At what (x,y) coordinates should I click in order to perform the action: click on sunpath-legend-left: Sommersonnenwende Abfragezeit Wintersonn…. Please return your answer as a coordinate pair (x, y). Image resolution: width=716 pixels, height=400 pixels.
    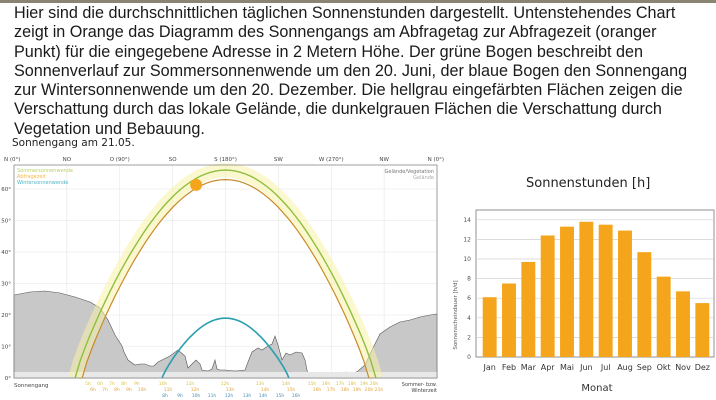
    Looking at the image, I should click on (45, 177).